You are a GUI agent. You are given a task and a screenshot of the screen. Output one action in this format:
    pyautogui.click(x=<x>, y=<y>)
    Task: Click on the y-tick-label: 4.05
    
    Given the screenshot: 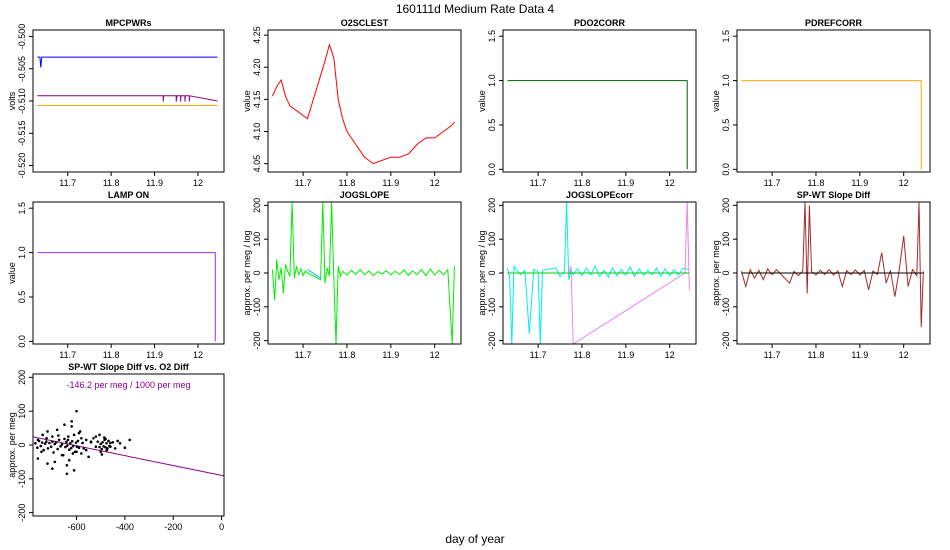 What is the action you would take?
    pyautogui.click(x=257, y=164)
    